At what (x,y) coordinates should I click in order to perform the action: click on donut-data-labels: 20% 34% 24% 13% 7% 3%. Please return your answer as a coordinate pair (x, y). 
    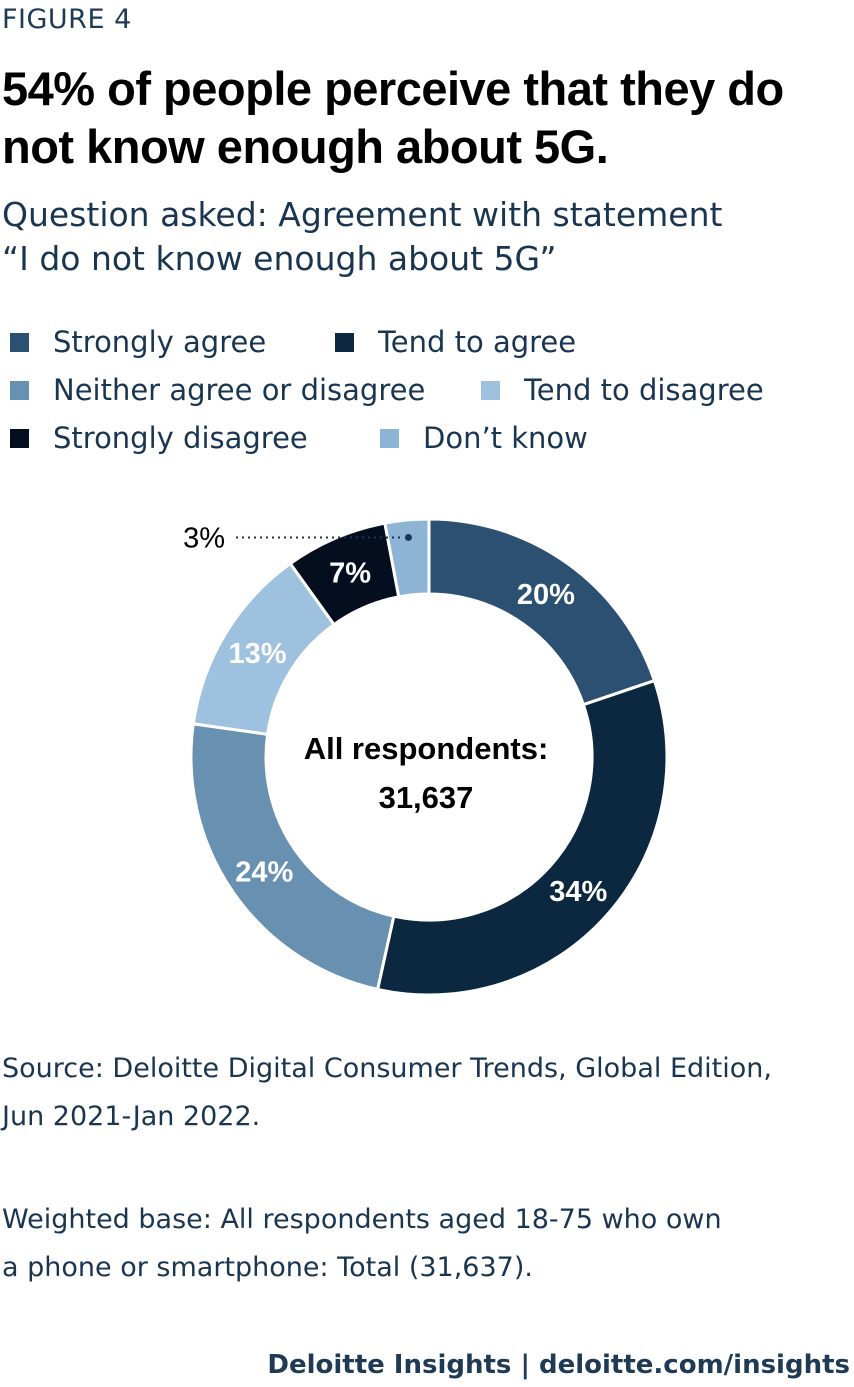
    Looking at the image, I should click on (395, 714).